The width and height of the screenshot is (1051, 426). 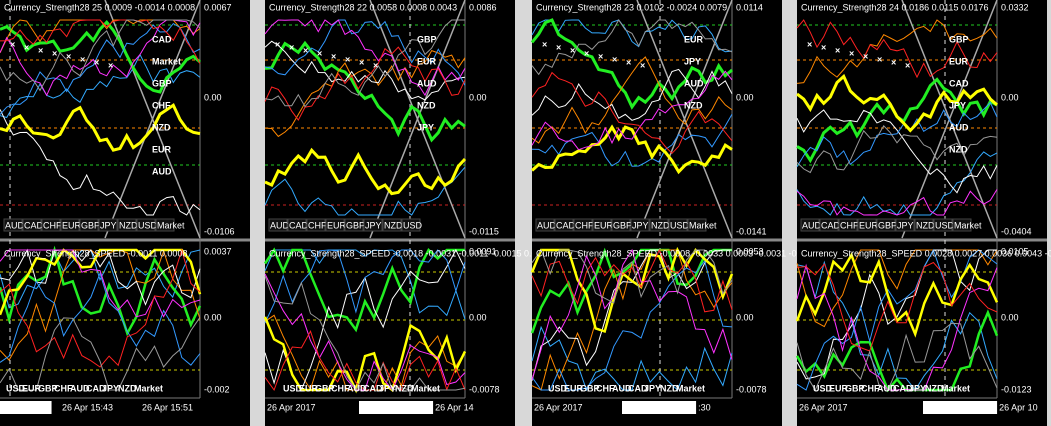 I want to click on speed-legend-label: JPY, so click(x=917, y=388).